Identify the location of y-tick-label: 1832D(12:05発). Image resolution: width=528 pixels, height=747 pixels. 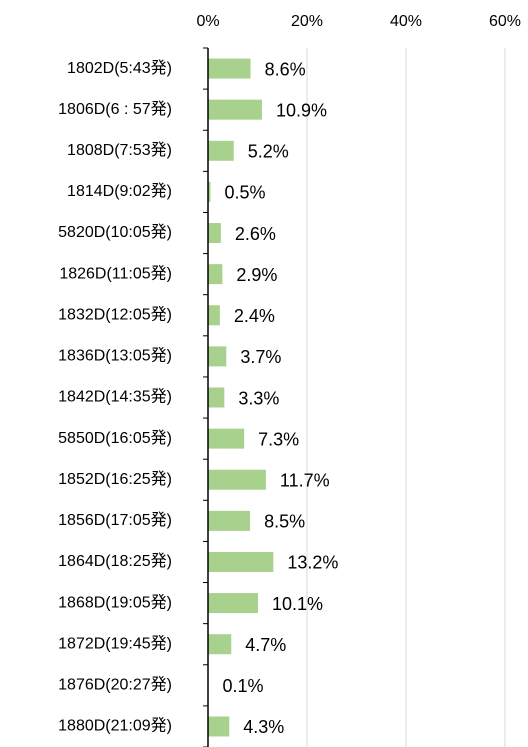
(115, 314).